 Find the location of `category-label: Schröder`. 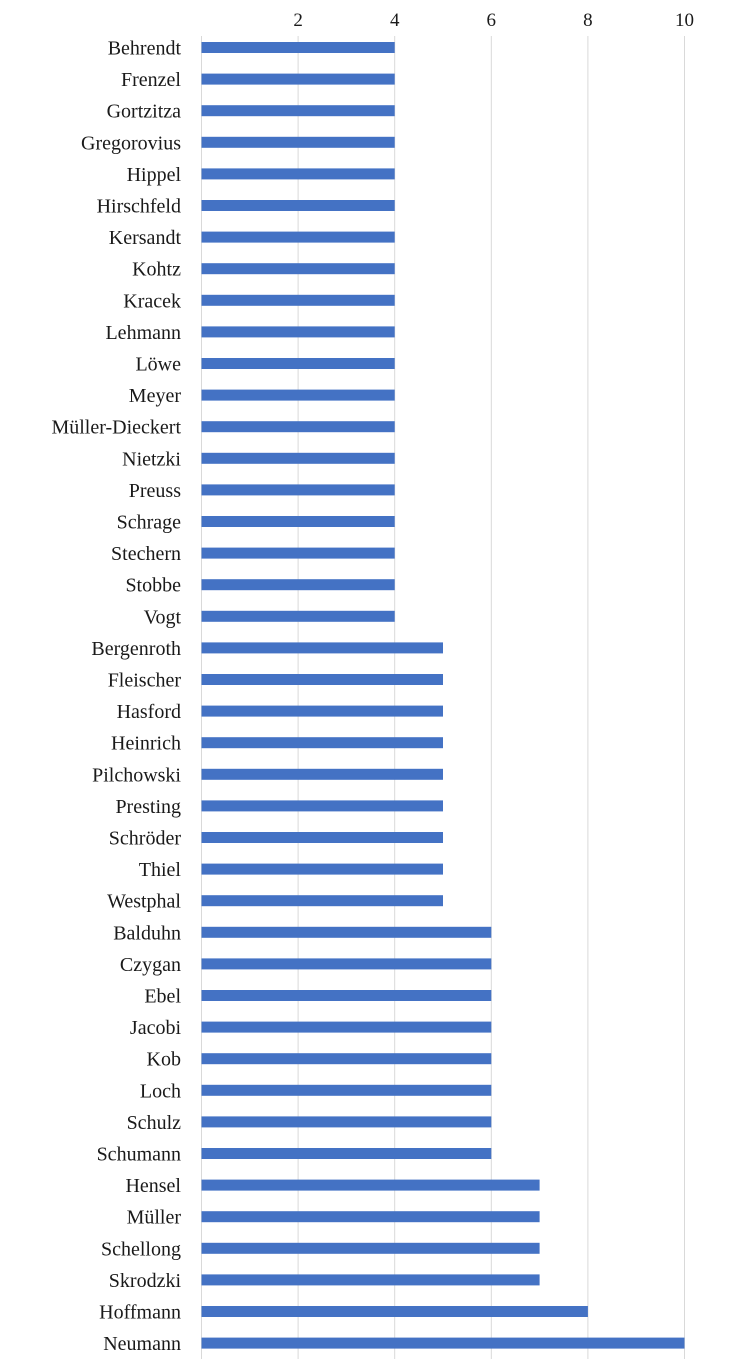

category-label: Schröder is located at coordinates (145, 839).